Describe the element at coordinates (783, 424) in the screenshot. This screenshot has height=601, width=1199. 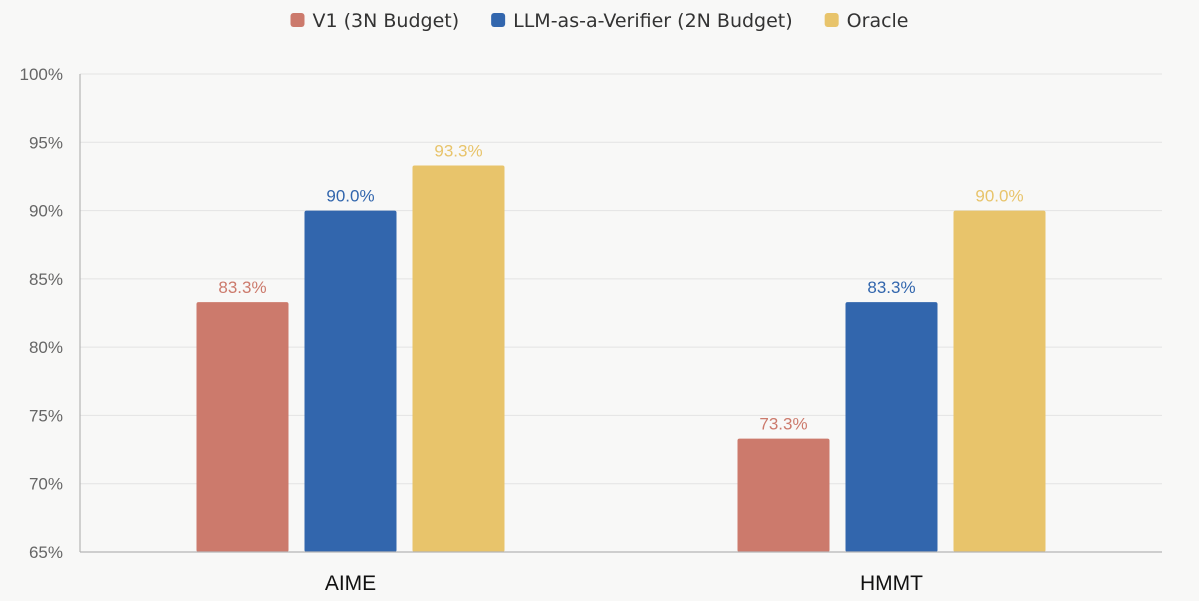
I see `data-label: 73.3%` at that location.